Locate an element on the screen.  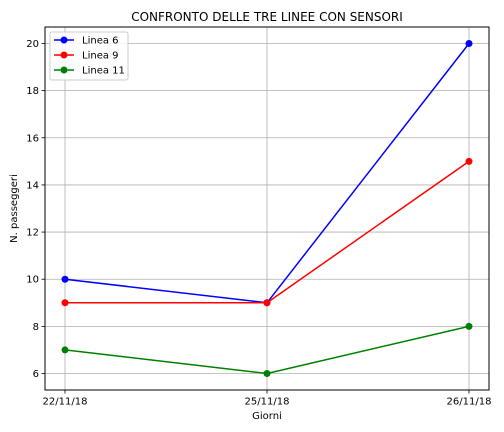
y-tick-label: 6 is located at coordinates (36, 374).